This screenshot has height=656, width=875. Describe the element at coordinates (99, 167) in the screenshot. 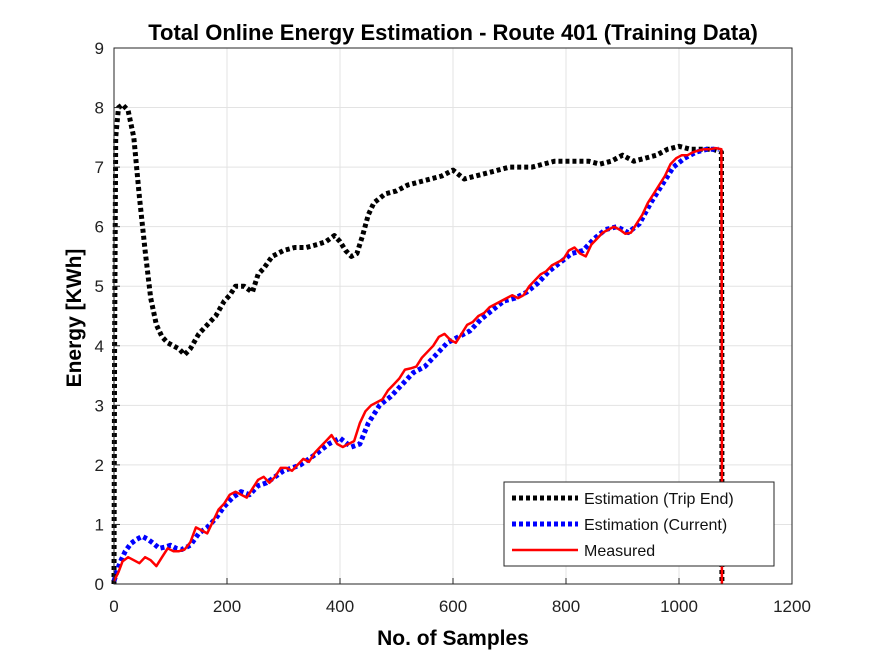

I see `y-tick-label: 7` at that location.